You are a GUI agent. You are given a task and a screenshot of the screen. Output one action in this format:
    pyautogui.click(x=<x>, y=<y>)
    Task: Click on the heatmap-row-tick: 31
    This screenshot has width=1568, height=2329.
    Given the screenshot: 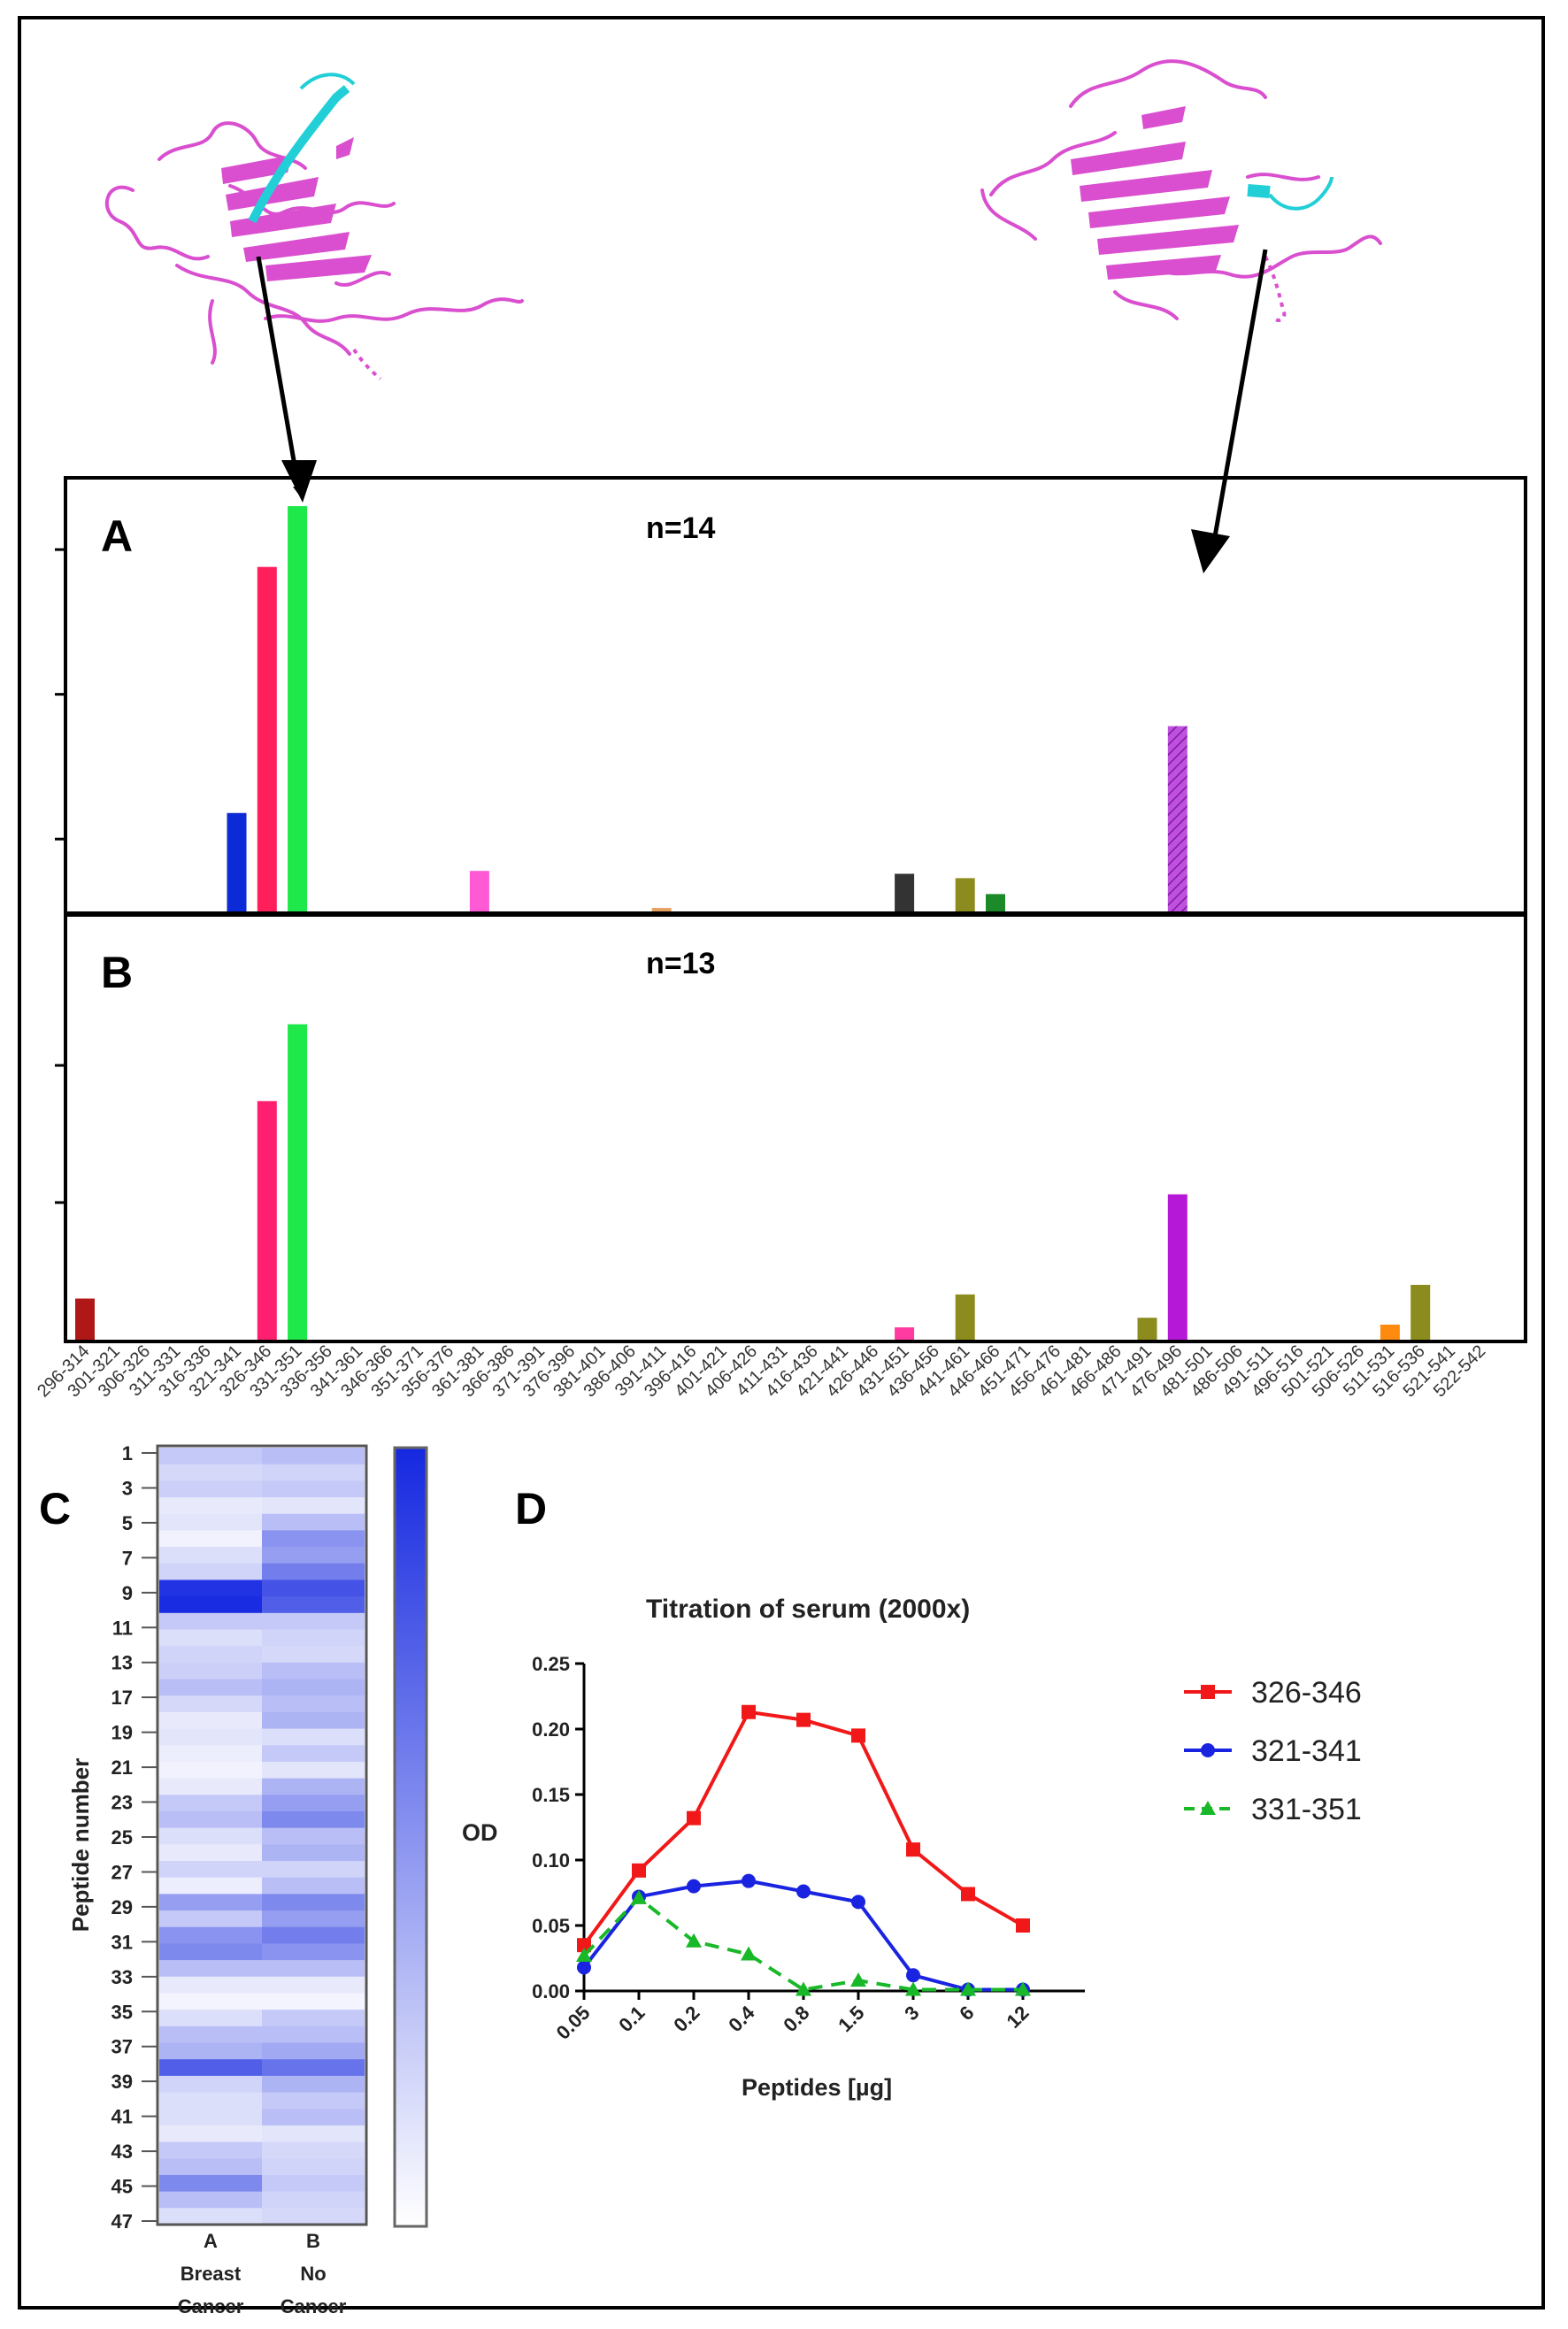 What is the action you would take?
    pyautogui.click(x=122, y=1942)
    